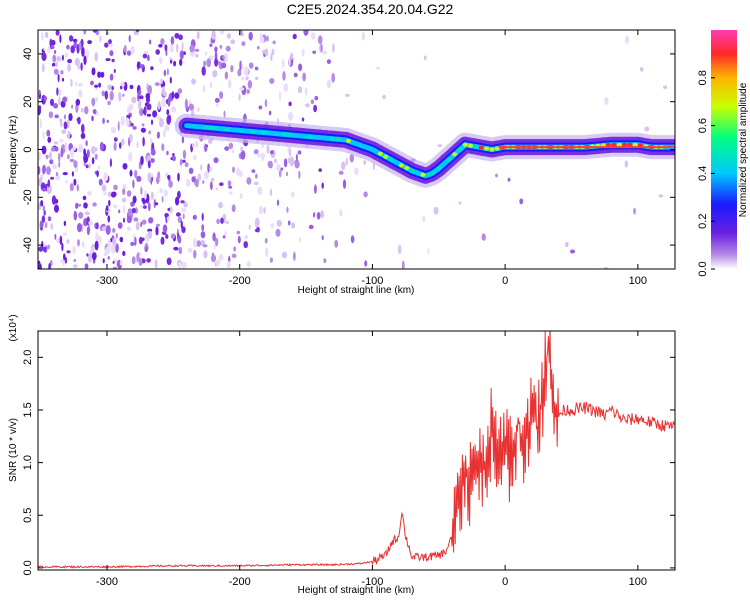  Describe the element at coordinates (28, 567) in the screenshot. I see `y-tick-label: 0.0` at that location.